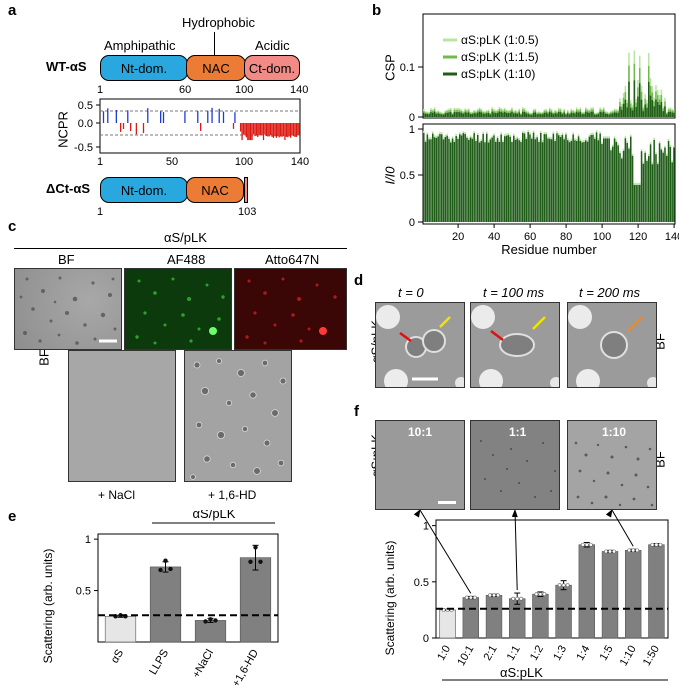 This screenshot has height=685, width=679. What do you see at coordinates (498, 74) in the screenshot?
I see `legend-entry-3: αS:pLK (1:10)` at bounding box center [498, 74].